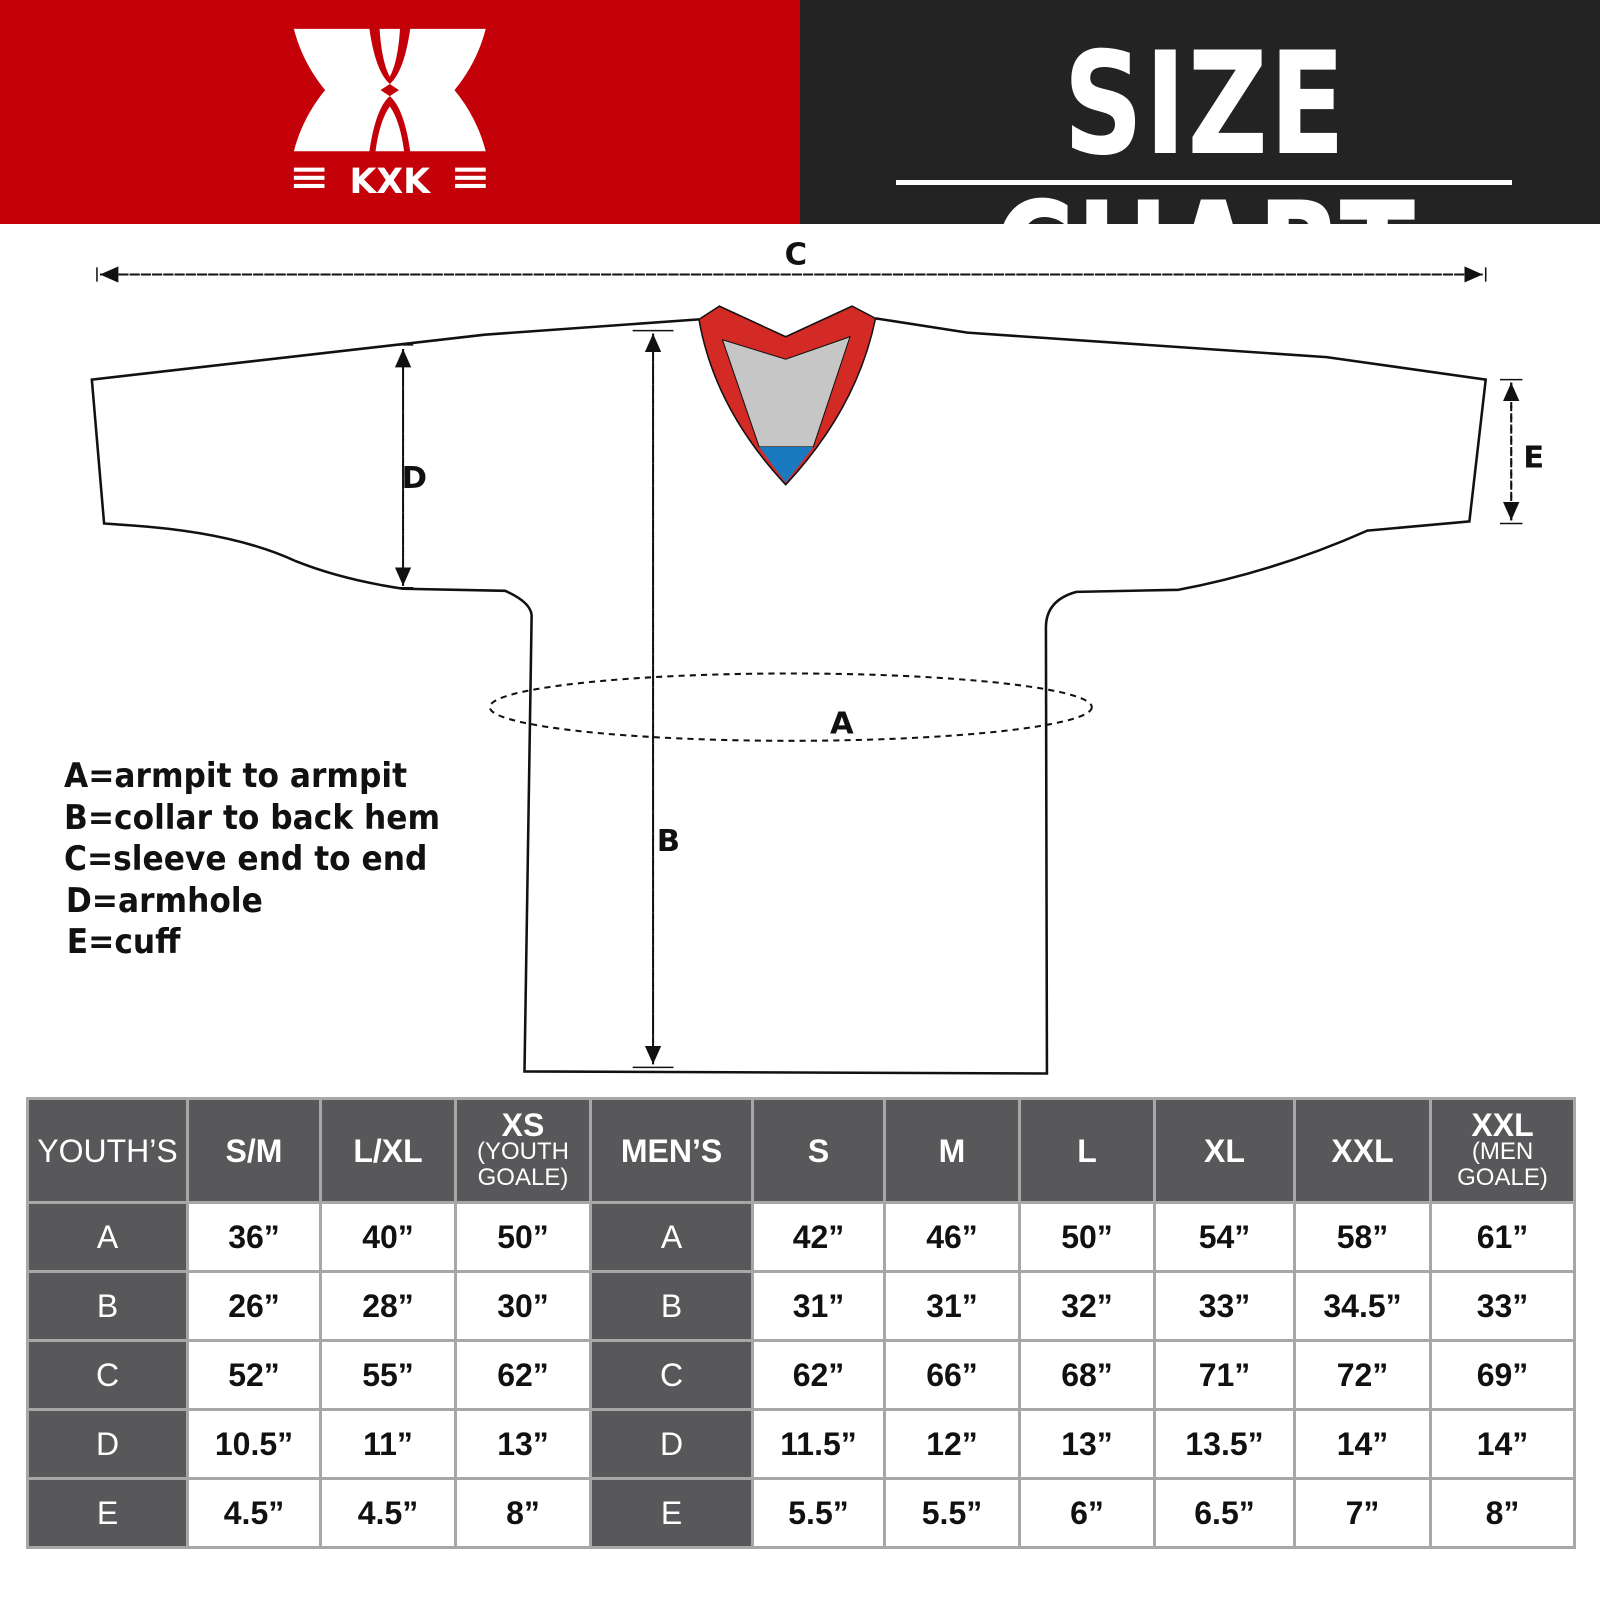 The height and width of the screenshot is (1600, 1600). Describe the element at coordinates (388, 1237) in the screenshot. I see `youth-measurement-cell: 40”` at that location.